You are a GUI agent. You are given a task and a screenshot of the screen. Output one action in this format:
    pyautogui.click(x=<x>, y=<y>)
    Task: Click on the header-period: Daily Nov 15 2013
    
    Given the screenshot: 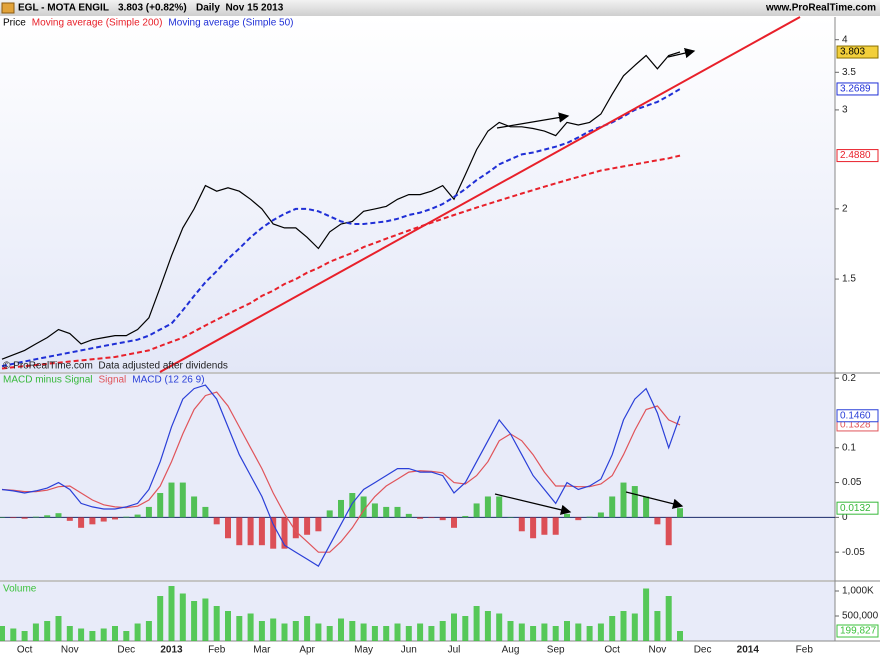 What is the action you would take?
    pyautogui.click(x=240, y=8)
    